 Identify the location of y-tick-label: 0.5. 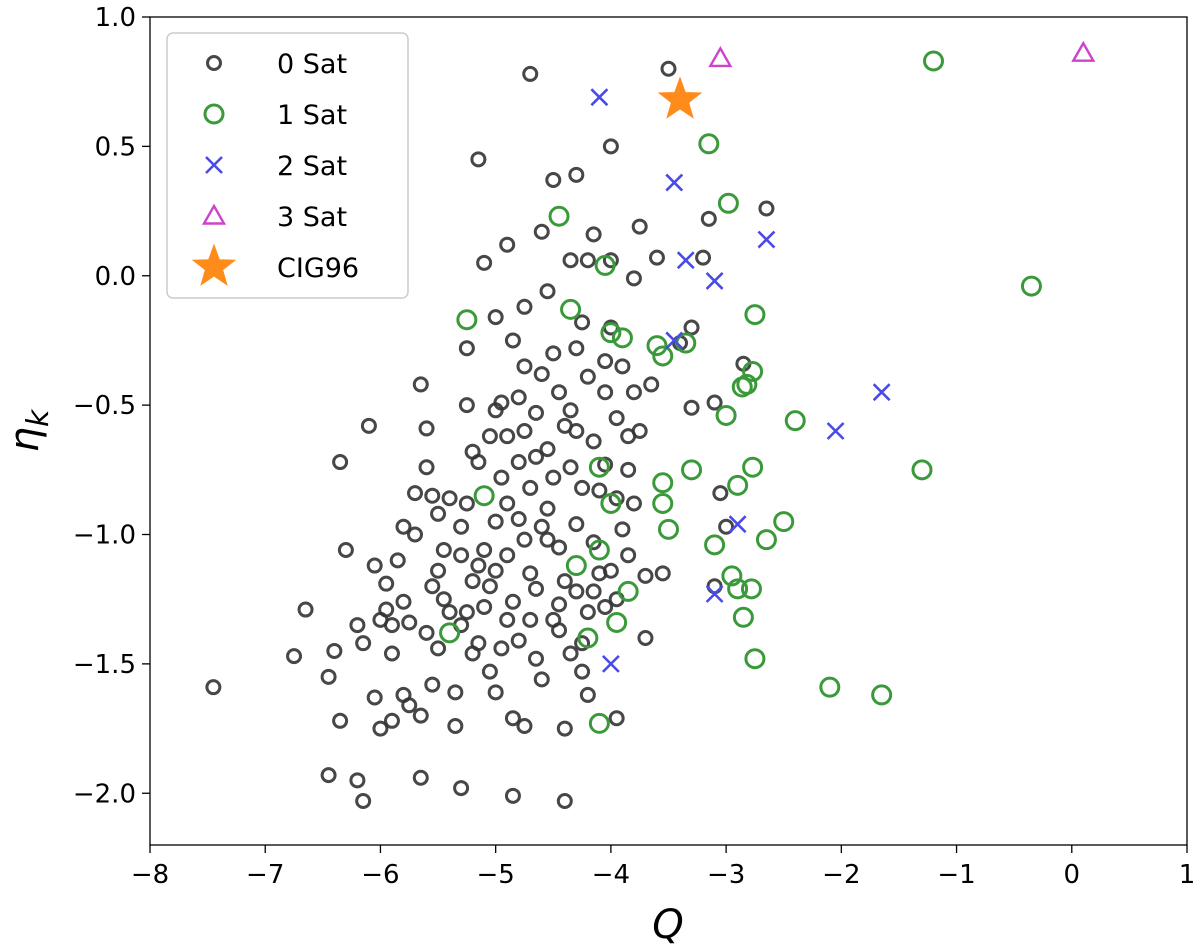
(115, 147).